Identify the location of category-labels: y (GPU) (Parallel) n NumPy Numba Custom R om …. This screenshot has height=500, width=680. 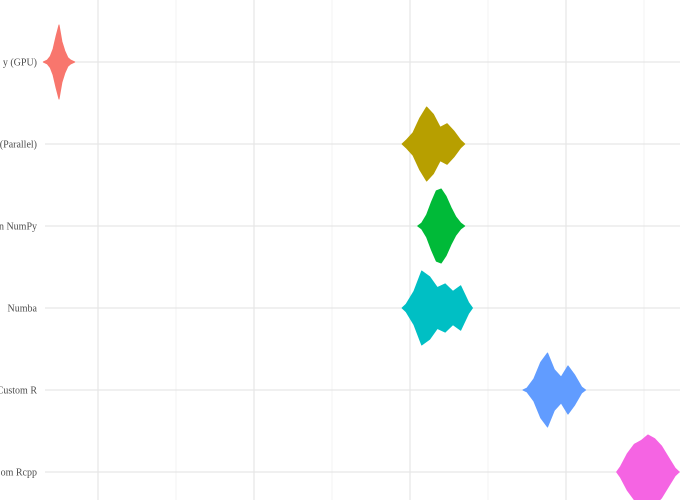
(19, 268).